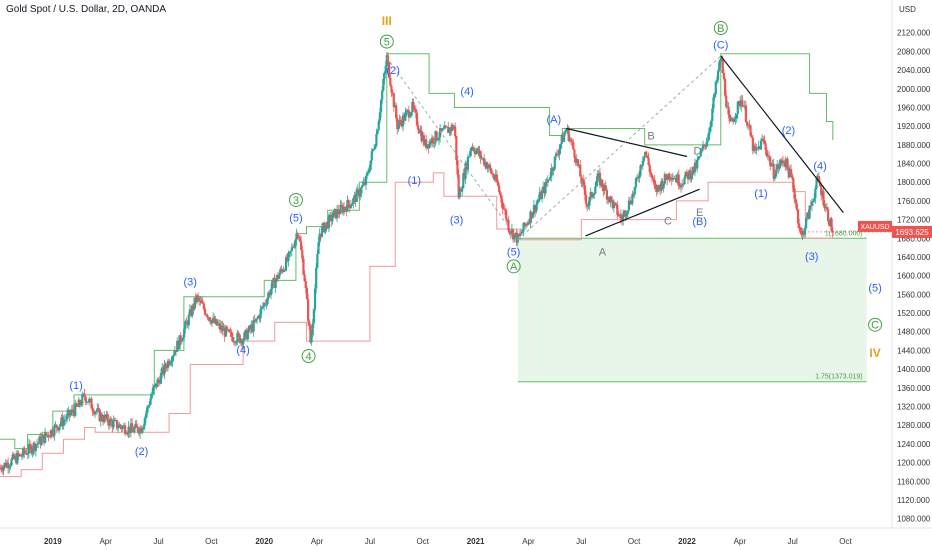 This screenshot has width=932, height=550. Describe the element at coordinates (581, 541) in the screenshot. I see `x-tick-label: Jul` at that location.